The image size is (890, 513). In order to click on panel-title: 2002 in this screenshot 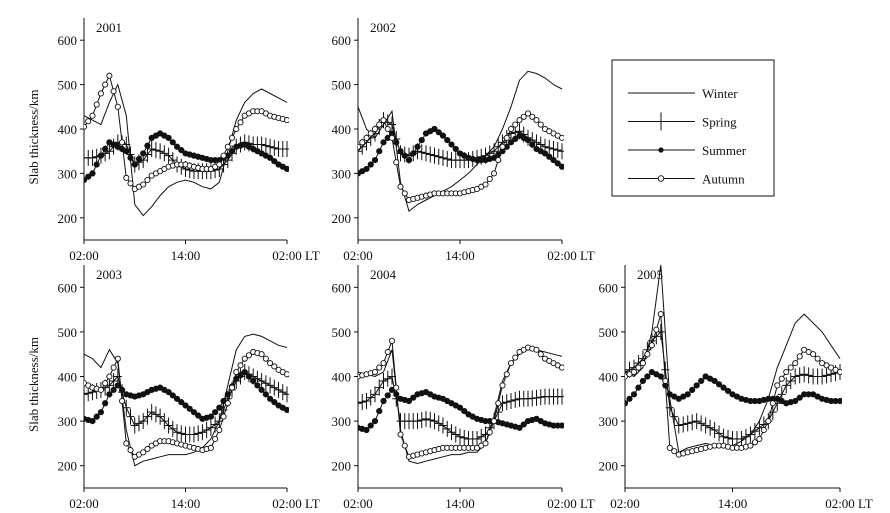, I will do `click(383, 27)`.